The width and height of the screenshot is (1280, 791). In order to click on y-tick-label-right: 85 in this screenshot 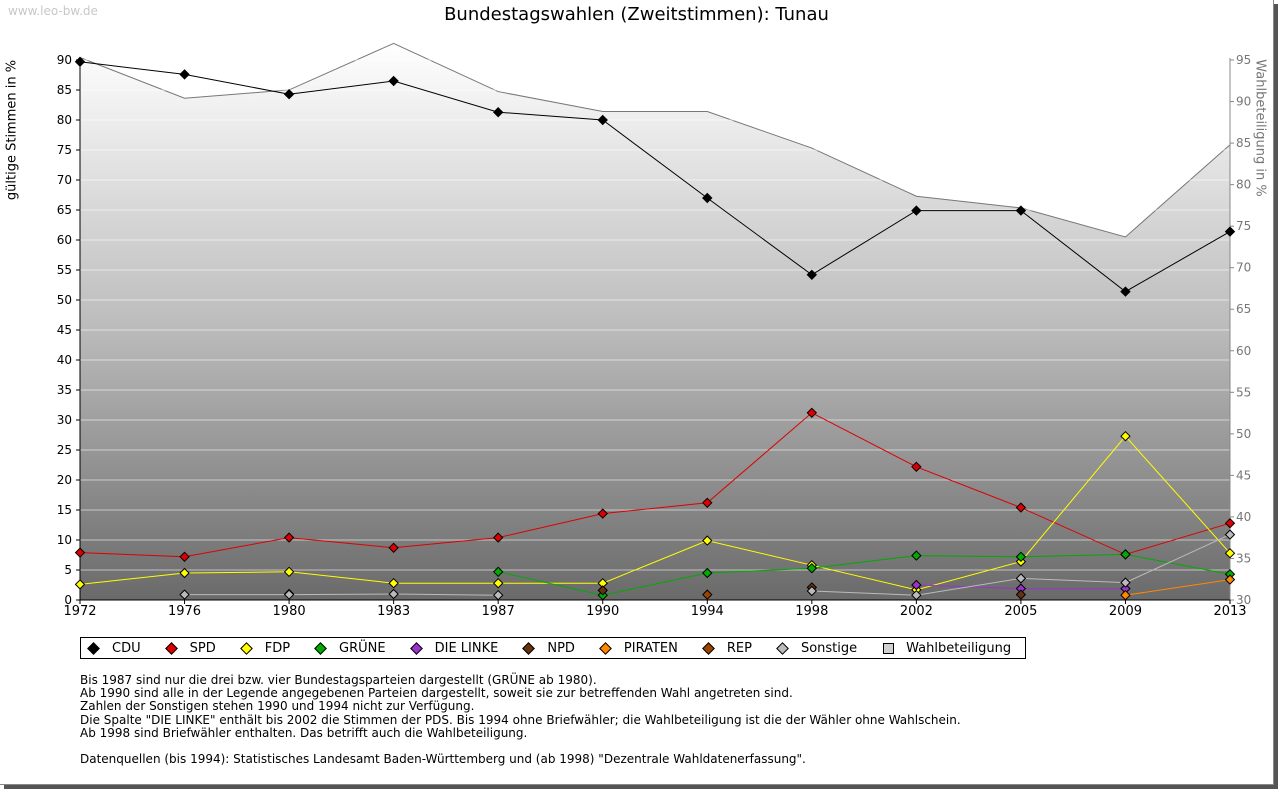, I will do `click(1243, 143)`.